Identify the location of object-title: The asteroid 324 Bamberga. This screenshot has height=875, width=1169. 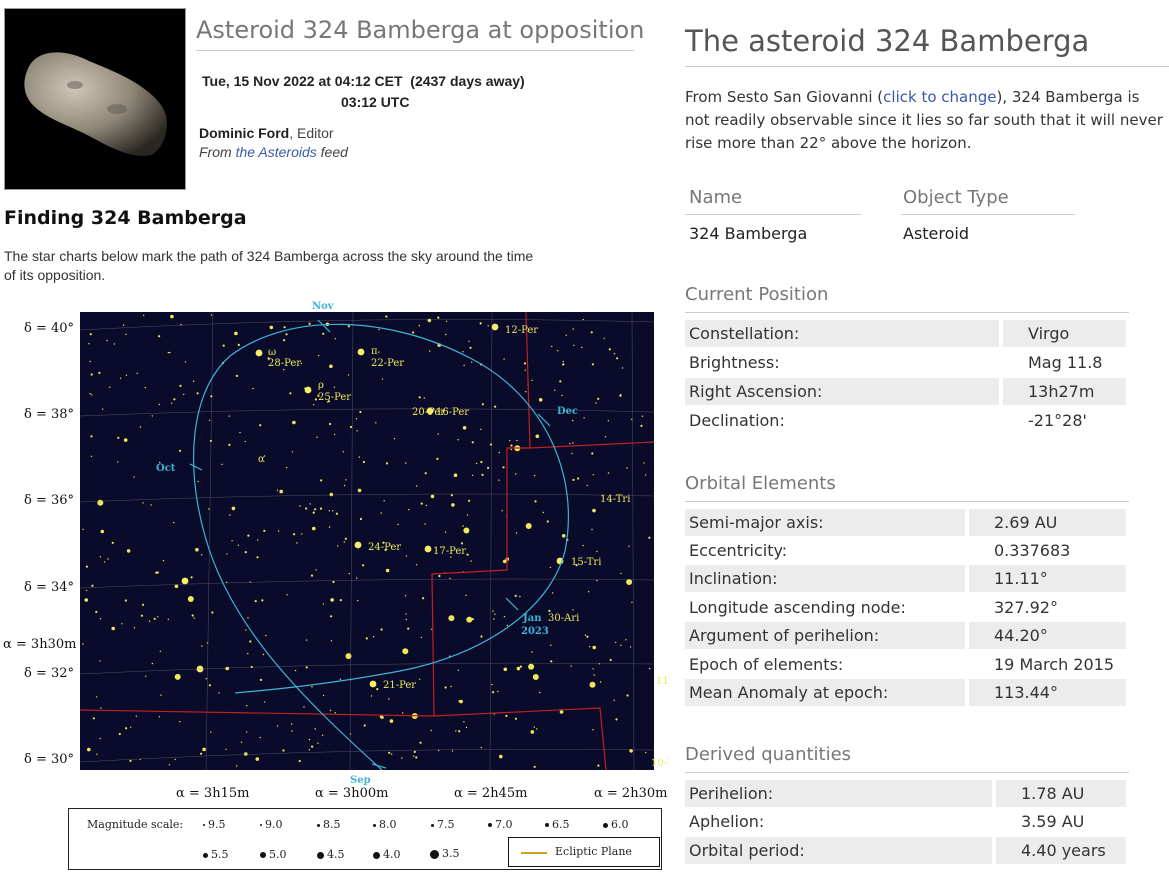
(887, 41).